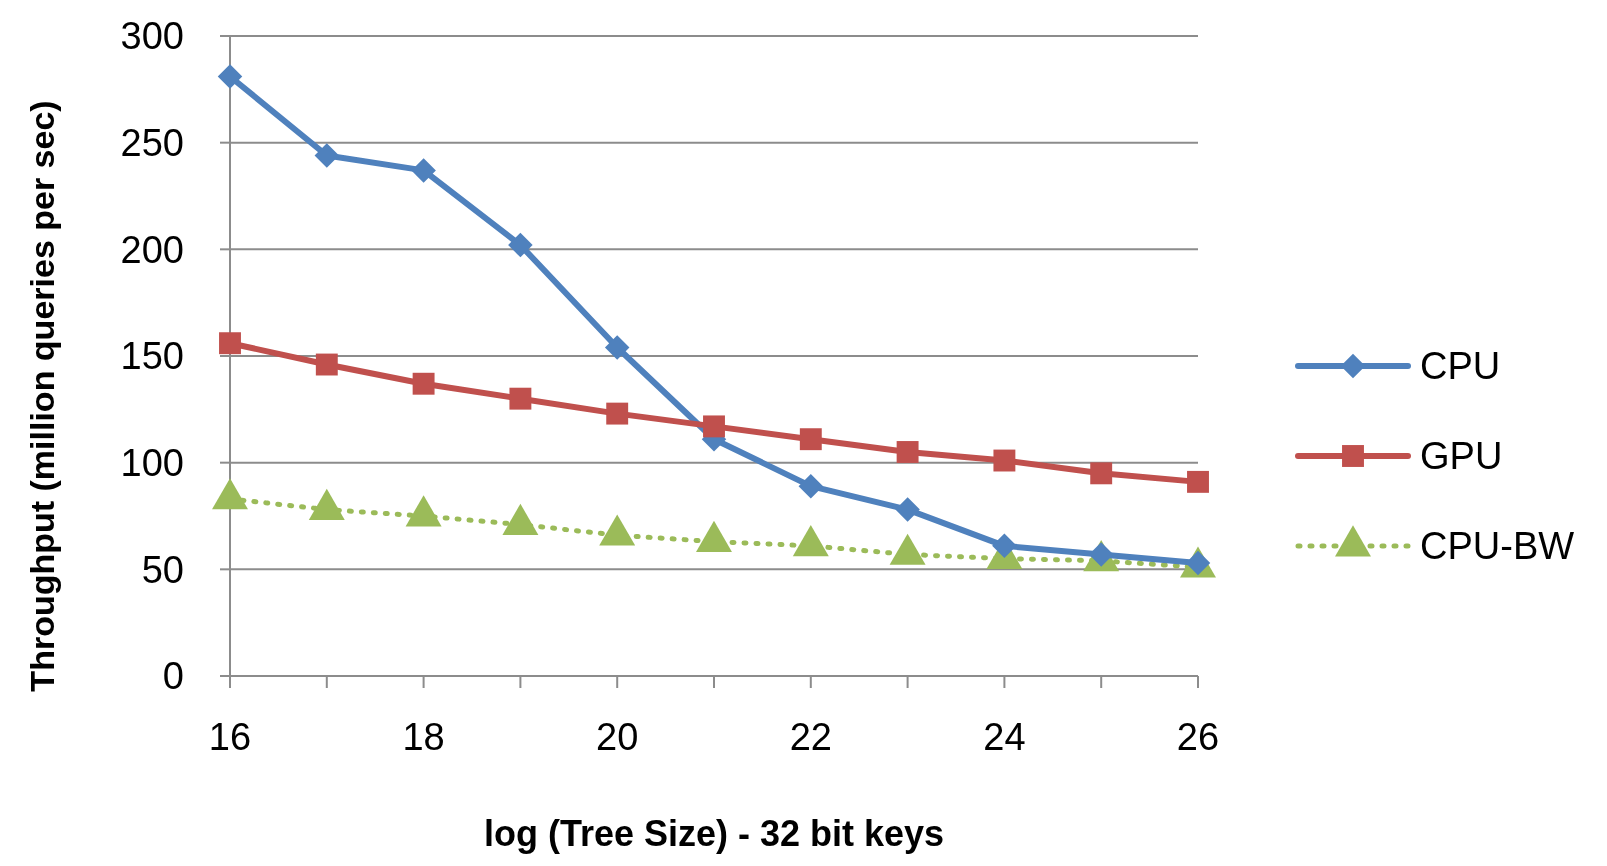 This screenshot has height=866, width=1607. Describe the element at coordinates (810, 737) in the screenshot. I see `x-tick-label: 22` at that location.